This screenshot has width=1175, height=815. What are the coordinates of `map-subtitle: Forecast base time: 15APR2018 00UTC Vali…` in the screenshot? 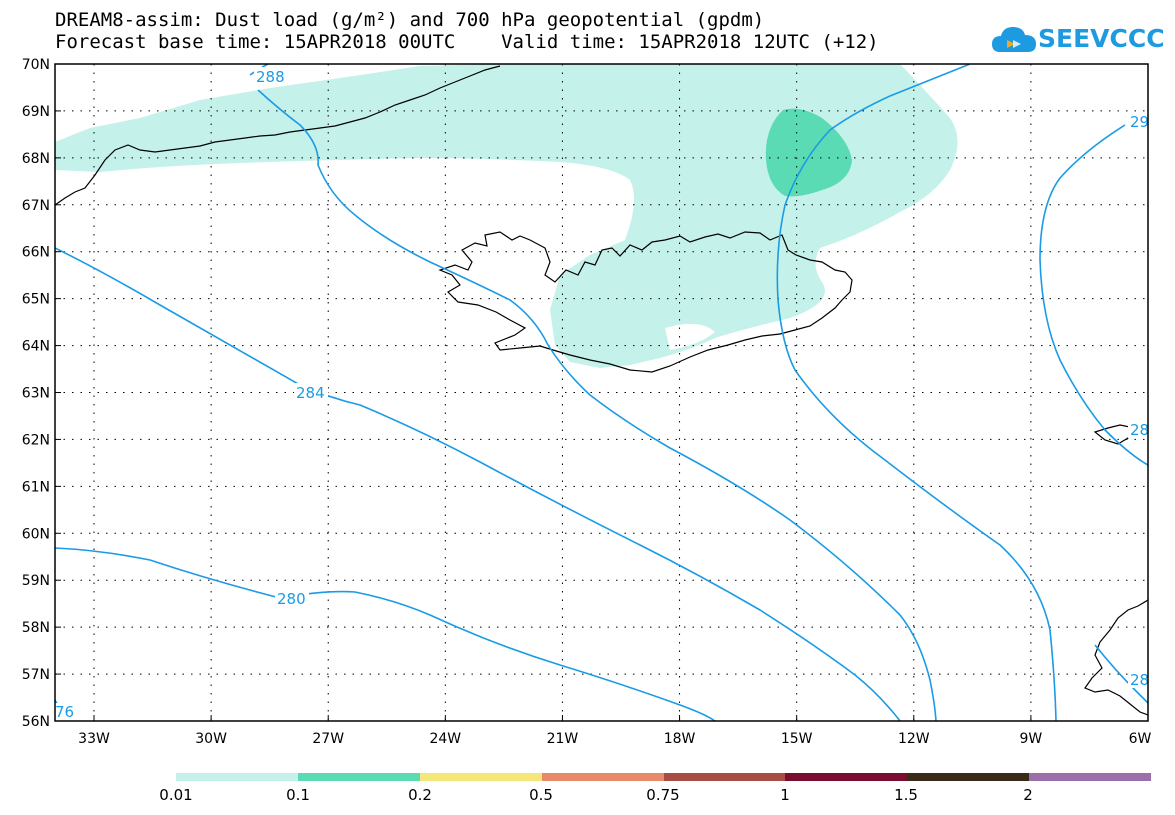 It's located at (467, 42).